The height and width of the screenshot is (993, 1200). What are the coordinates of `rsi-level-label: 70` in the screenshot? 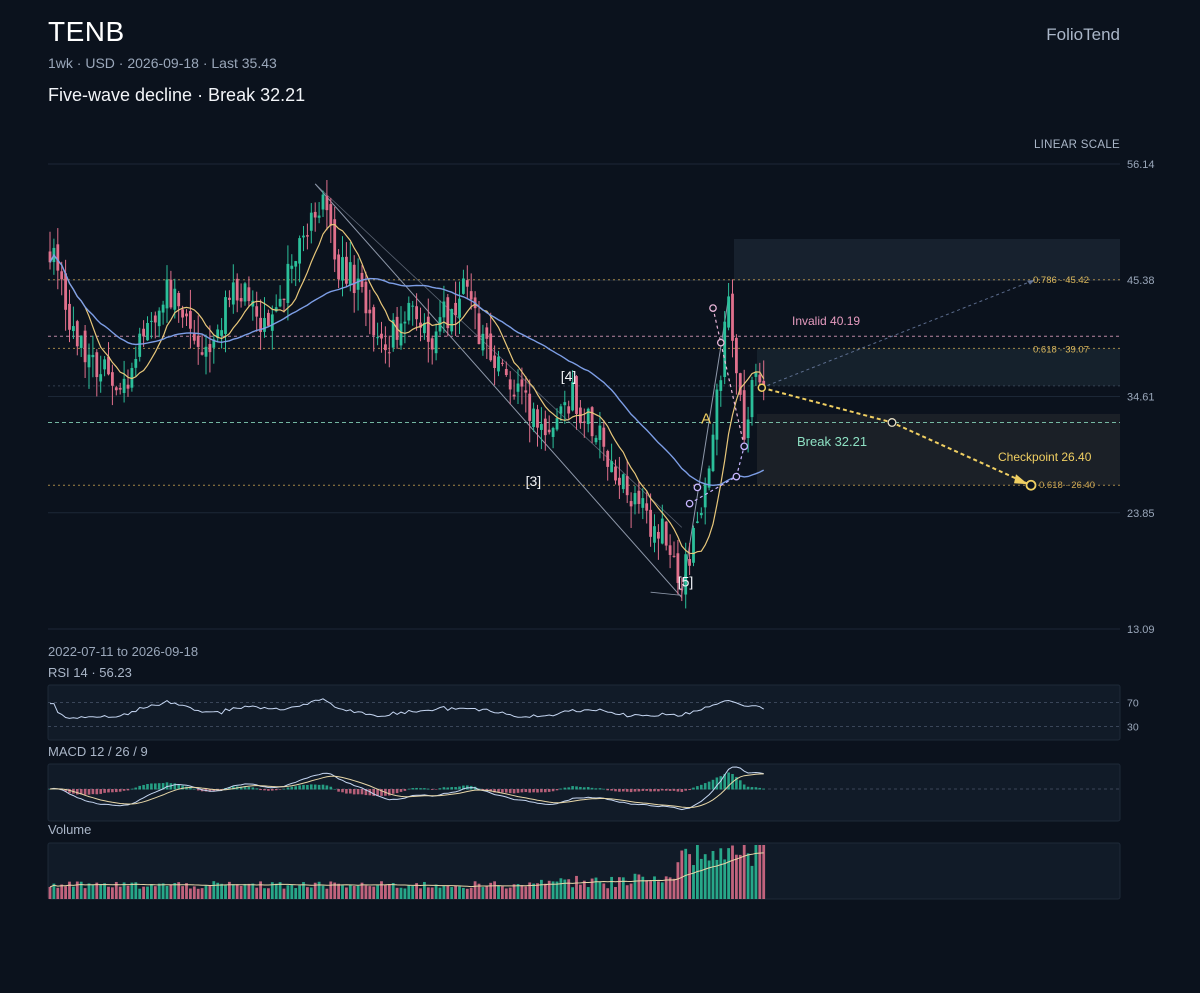 It's located at (1133, 704).